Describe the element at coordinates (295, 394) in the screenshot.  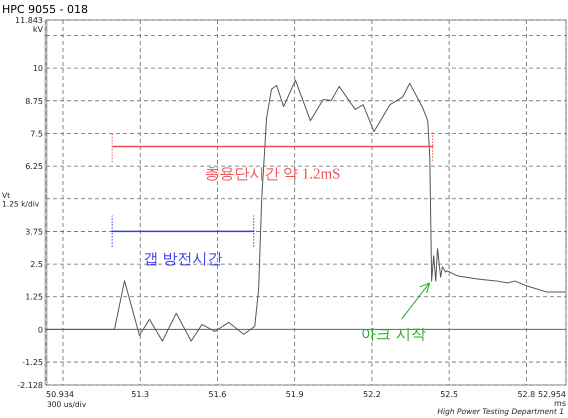
I see `x-tick-label: 51.9` at that location.